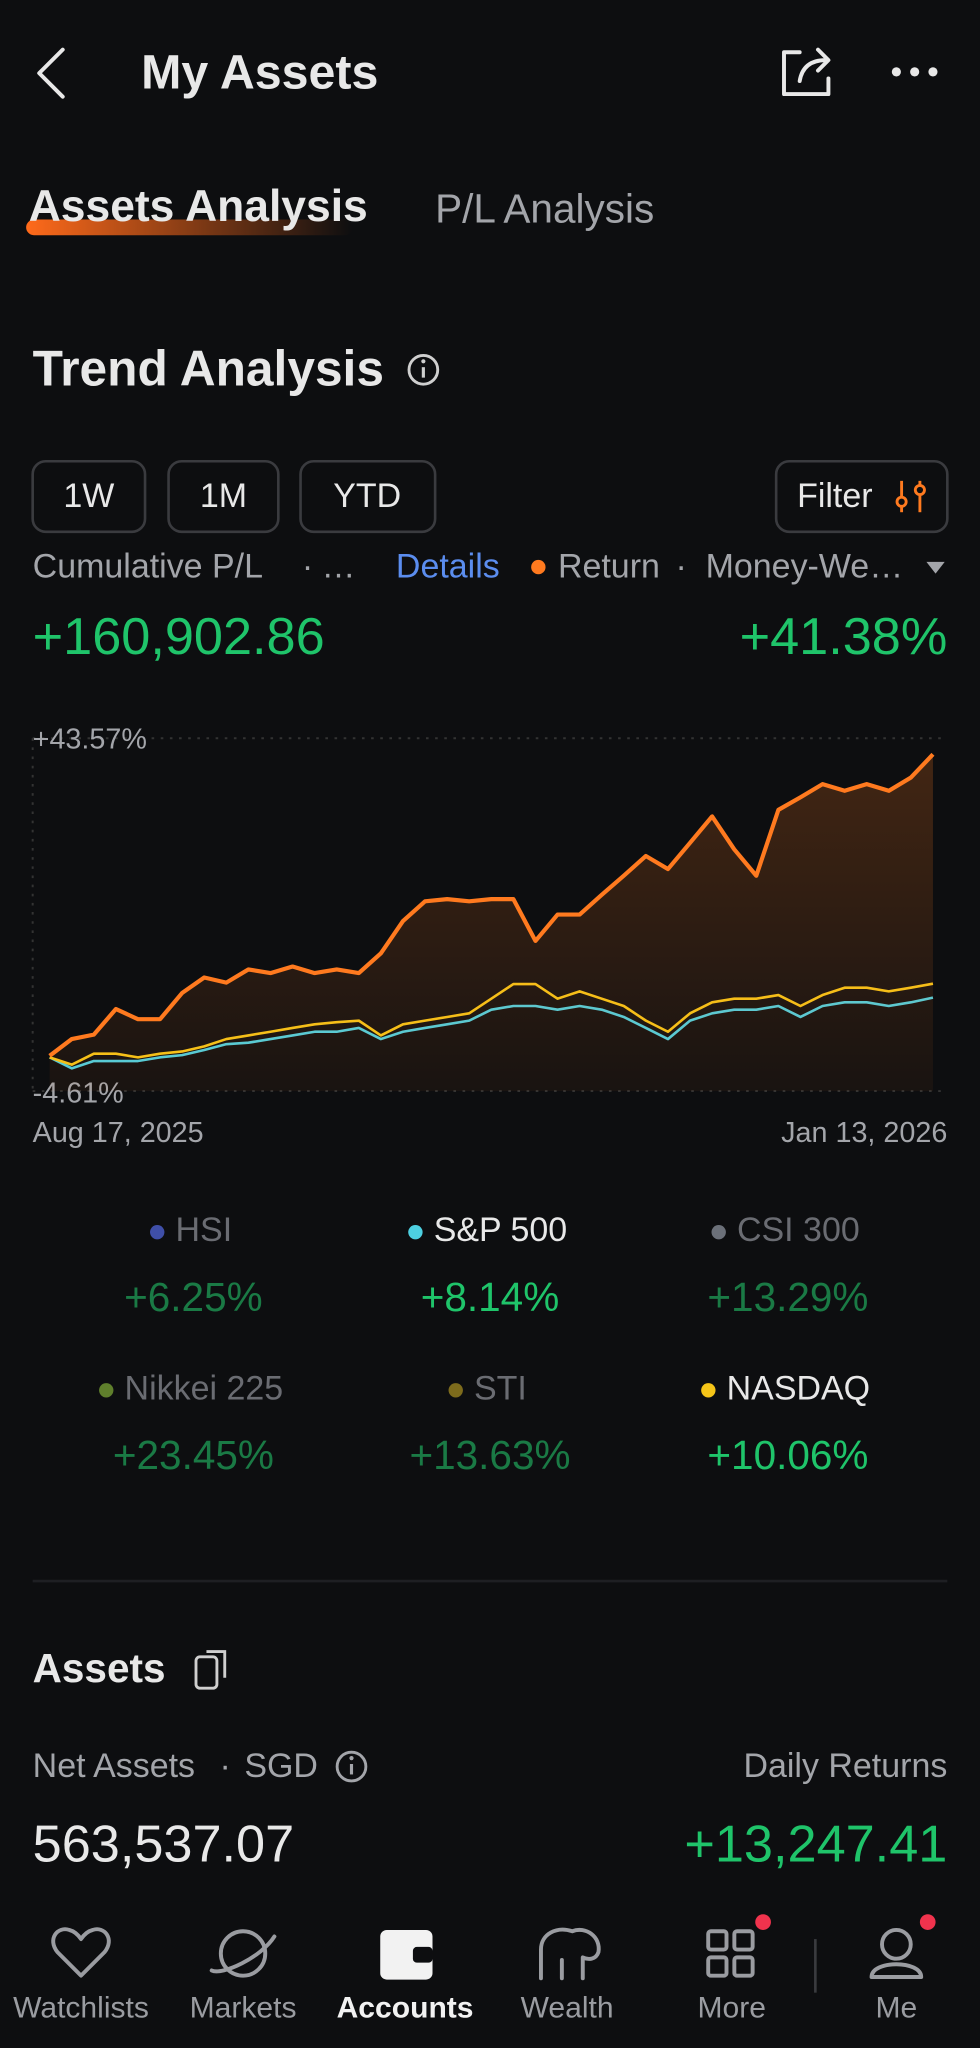 The image size is (980, 2048). Describe the element at coordinates (935, 567) in the screenshot. I see `dropdown-arrow` at that location.